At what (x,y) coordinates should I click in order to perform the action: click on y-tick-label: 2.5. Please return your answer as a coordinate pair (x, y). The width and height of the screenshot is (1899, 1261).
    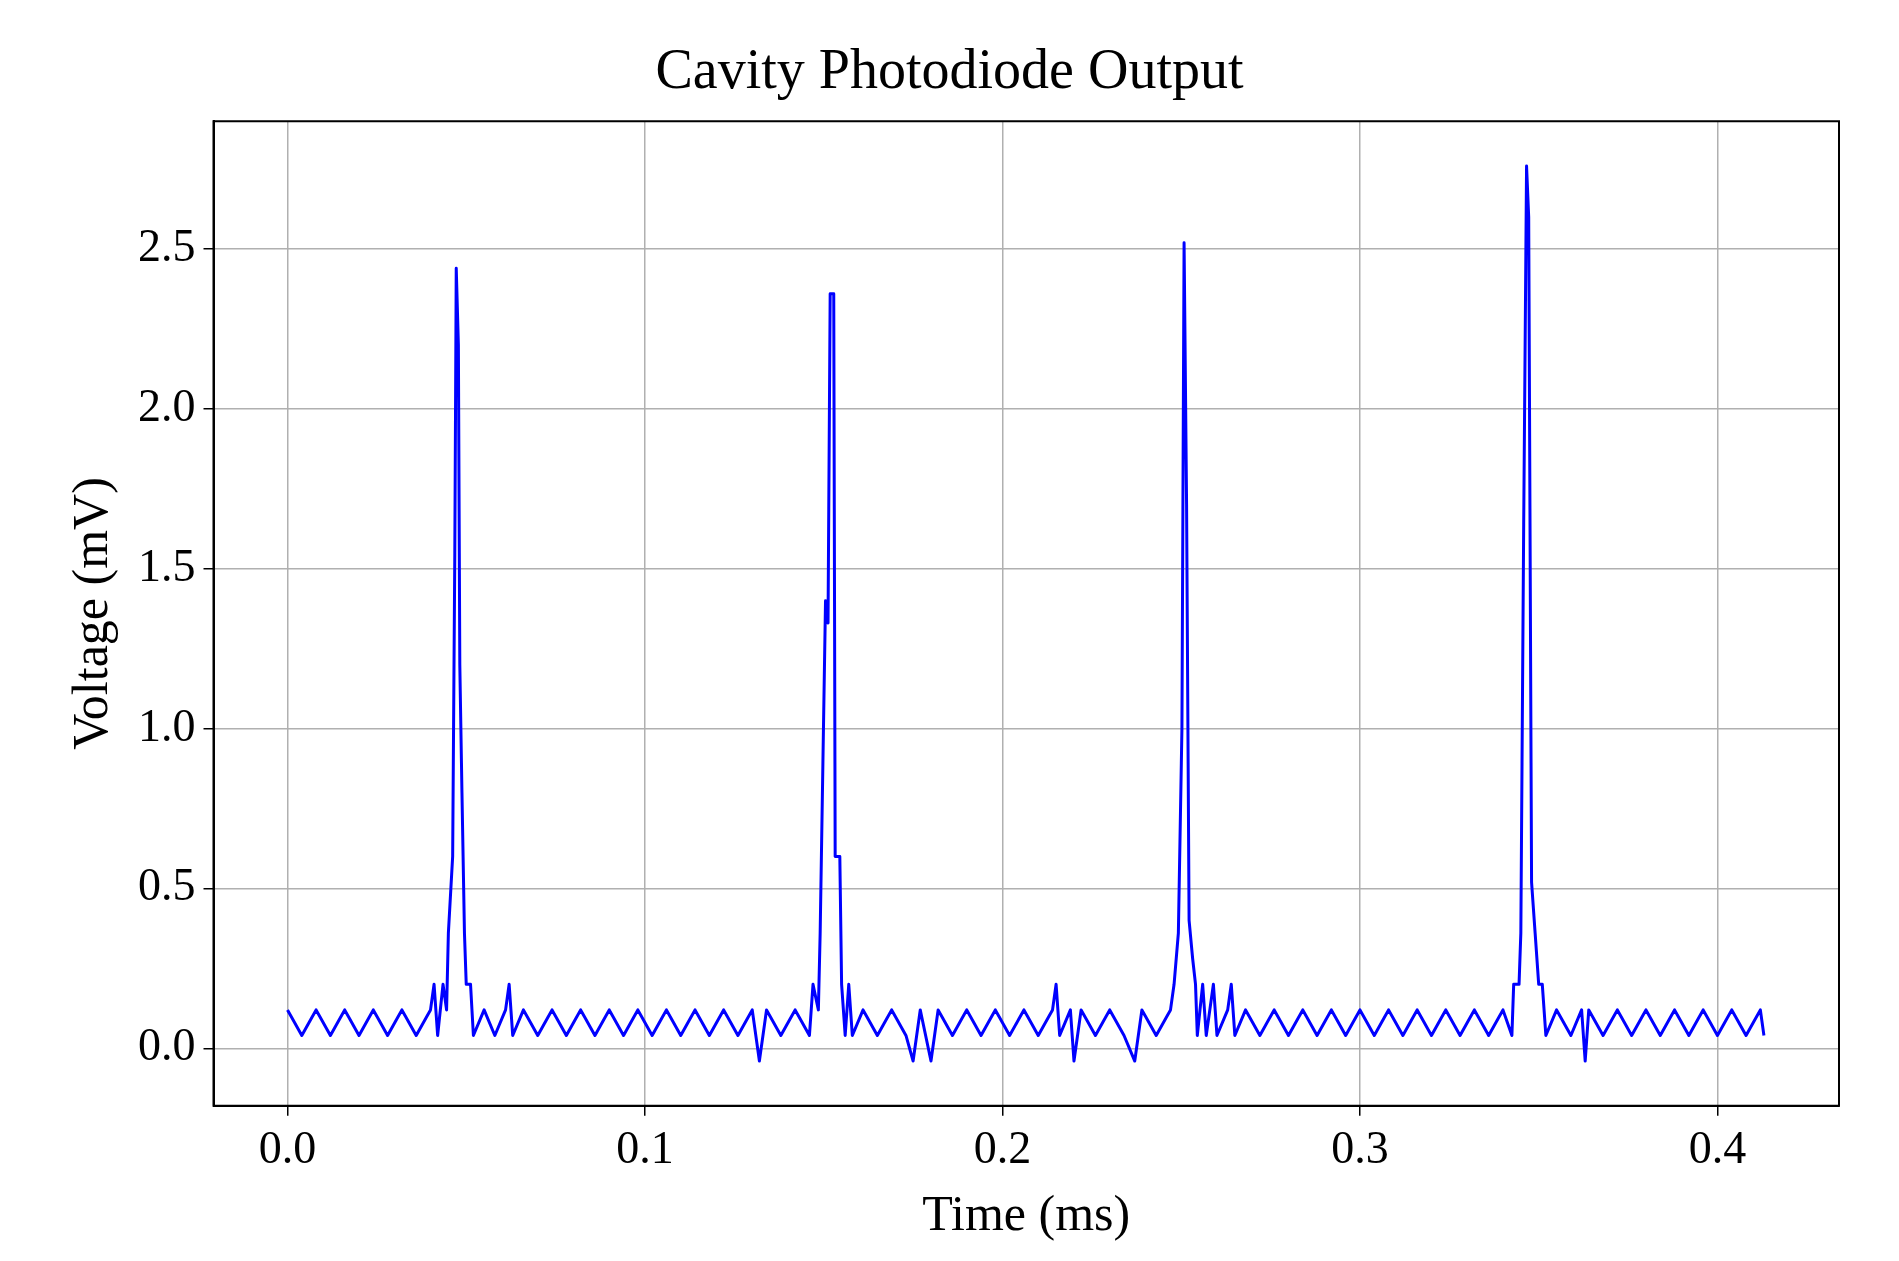
    Looking at the image, I should click on (167, 246).